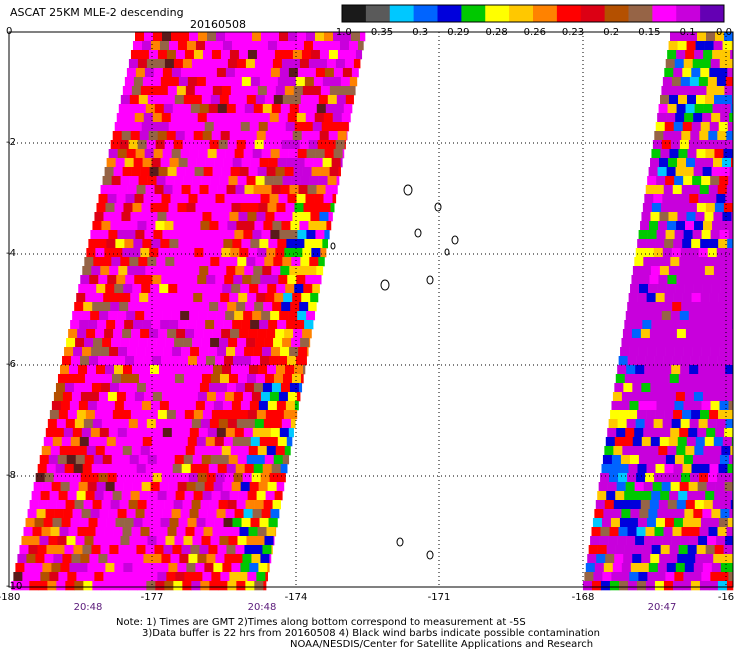  Describe the element at coordinates (609, 32) in the screenshot. I see `colorbar-label: -0.2` at that location.